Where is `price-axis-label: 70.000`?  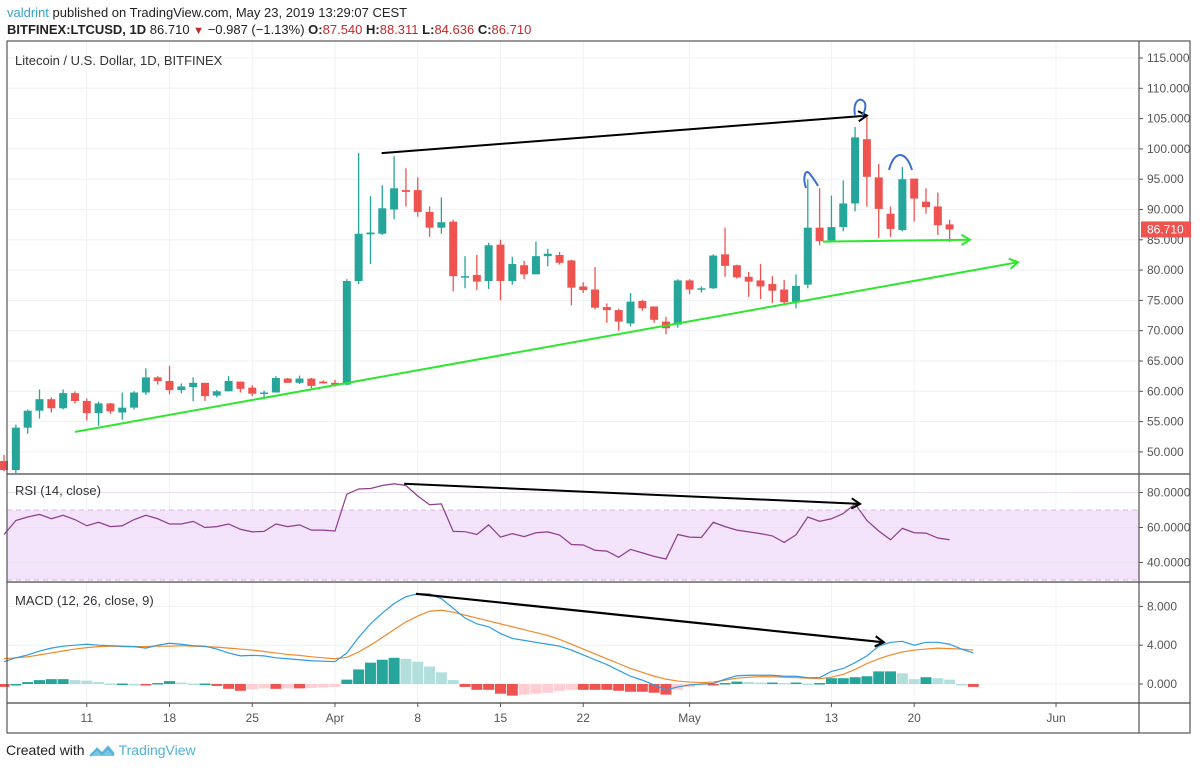 price-axis-label: 70.000 is located at coordinates (1165, 331).